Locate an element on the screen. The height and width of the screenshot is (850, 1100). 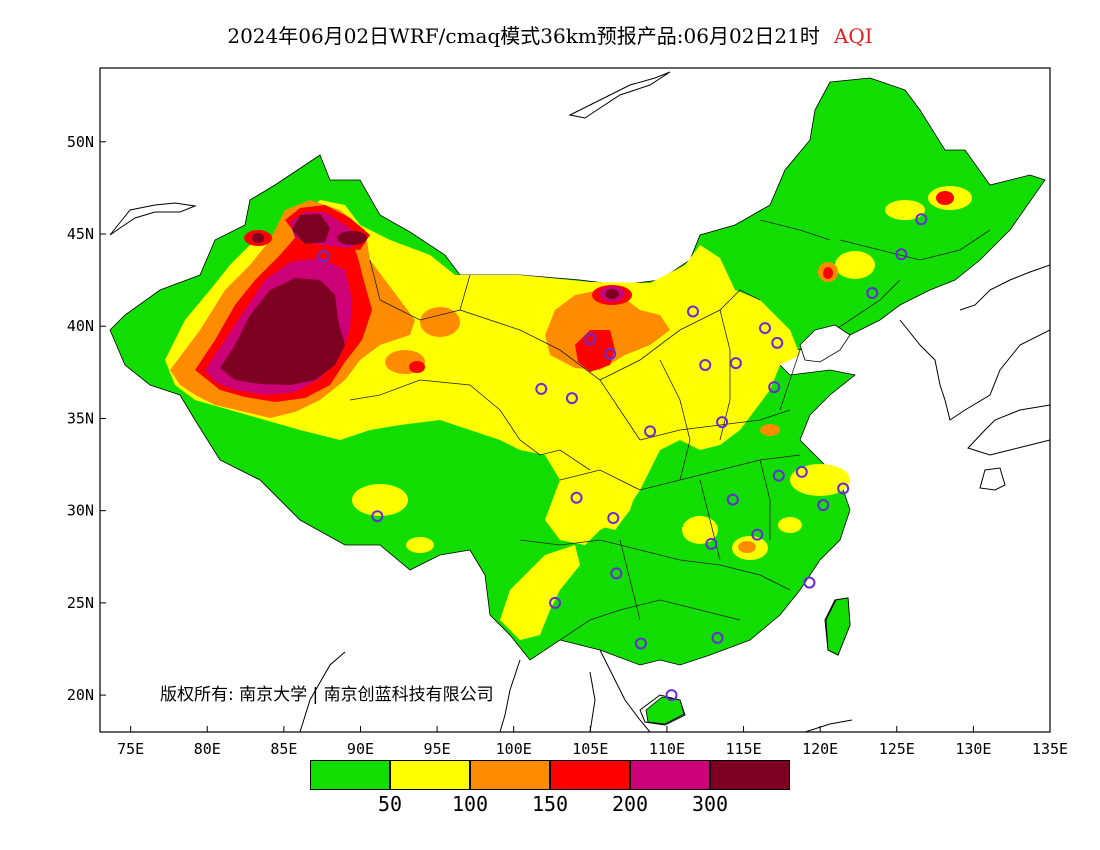
legend-tick-label: 50 is located at coordinates (390, 804).